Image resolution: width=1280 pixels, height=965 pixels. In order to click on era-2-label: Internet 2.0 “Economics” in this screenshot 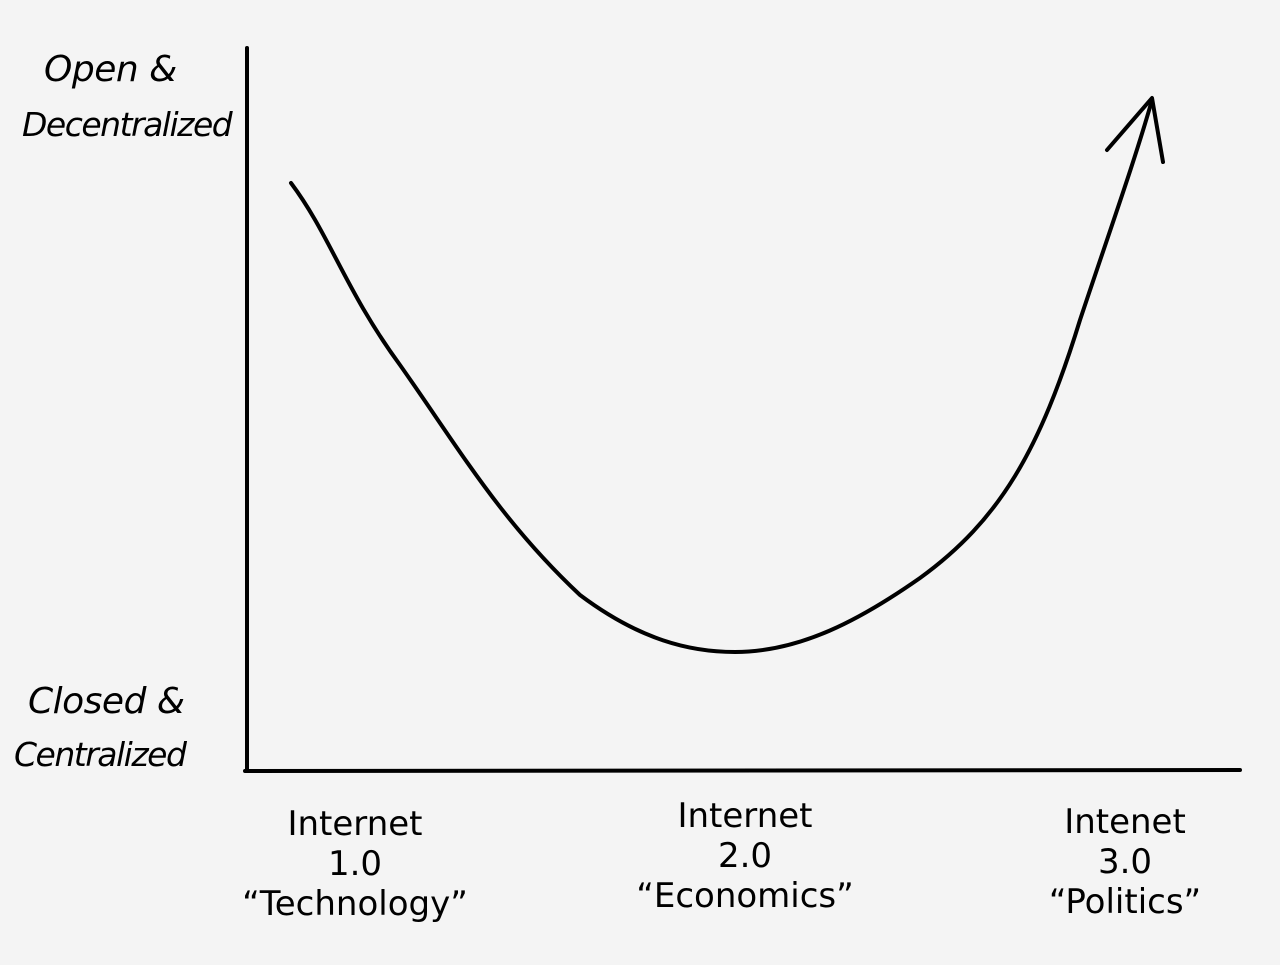, I will do `click(745, 856)`.